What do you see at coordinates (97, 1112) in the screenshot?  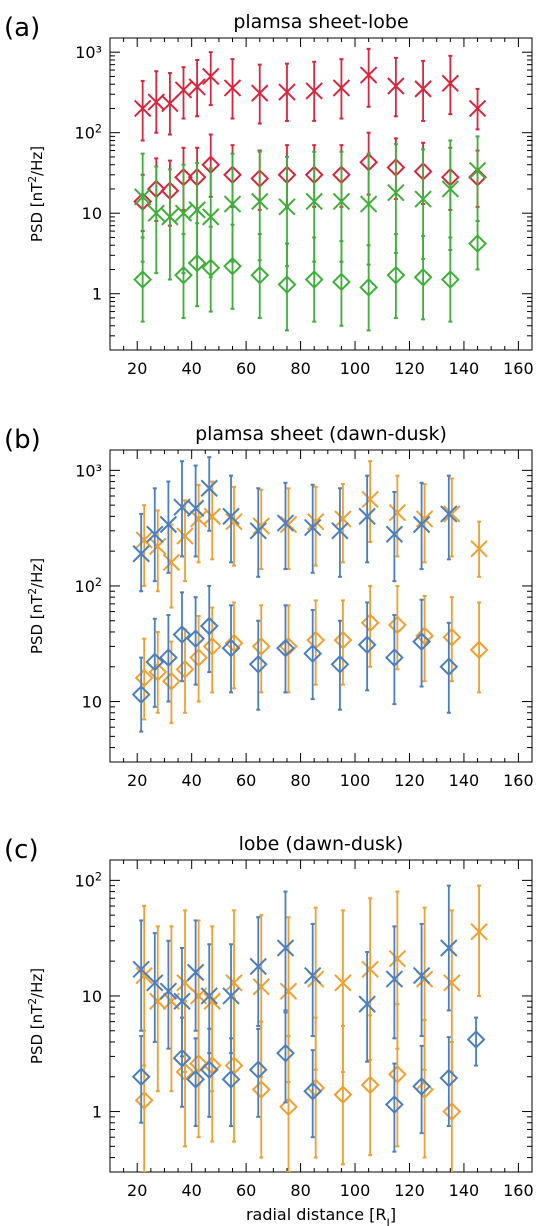 I see `y-tick-label: 1` at bounding box center [97, 1112].